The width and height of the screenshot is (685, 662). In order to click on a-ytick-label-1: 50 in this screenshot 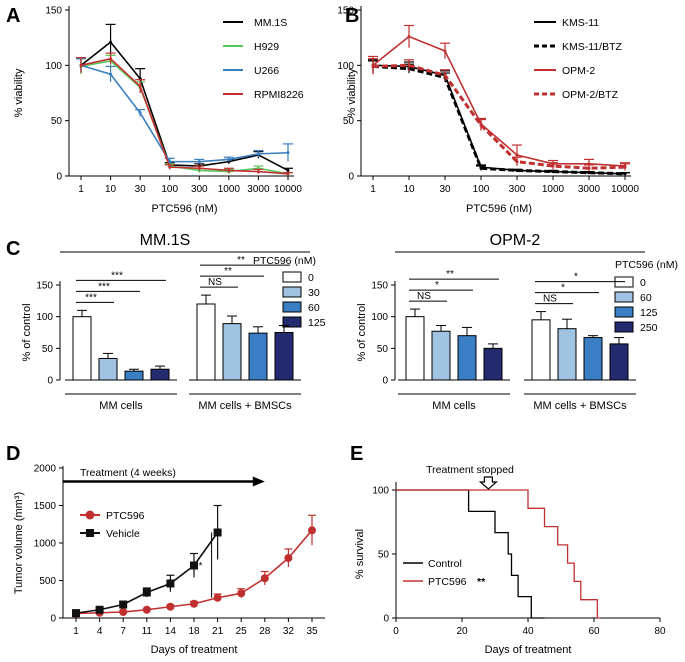, I will do `click(57, 121)`.